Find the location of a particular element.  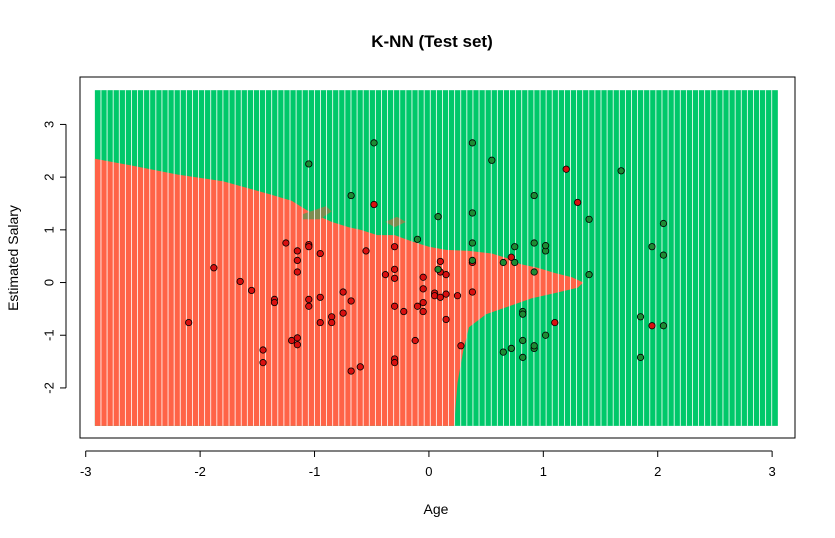

y-tick-label: -2 is located at coordinates (48, 388).